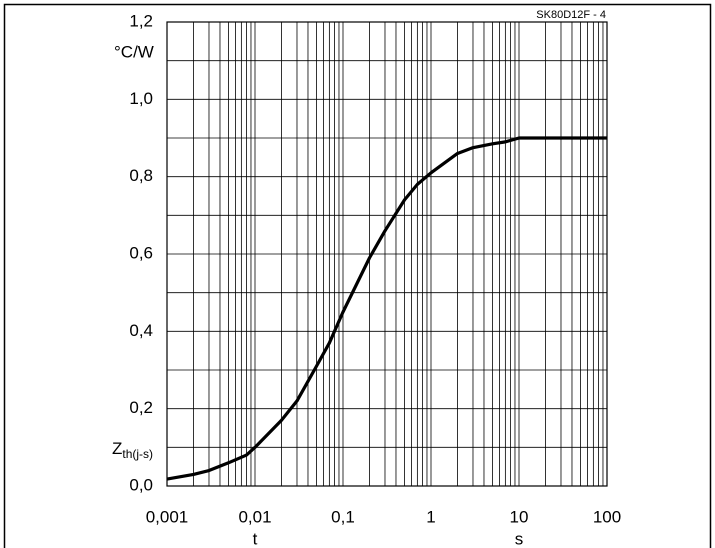 This screenshot has width=715, height=548. Describe the element at coordinates (255, 538) in the screenshot. I see `x-label: t` at that location.